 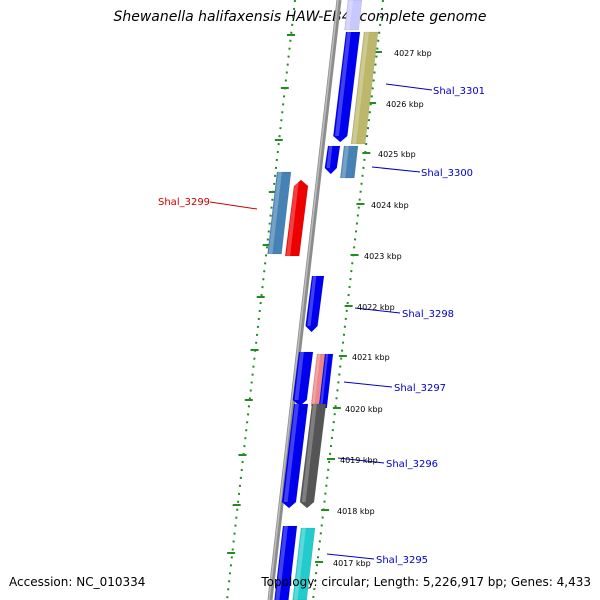 What do you see at coordinates (364, 409) in the screenshot?
I see `scale-label-4020: 4020 kbp` at bounding box center [364, 409].